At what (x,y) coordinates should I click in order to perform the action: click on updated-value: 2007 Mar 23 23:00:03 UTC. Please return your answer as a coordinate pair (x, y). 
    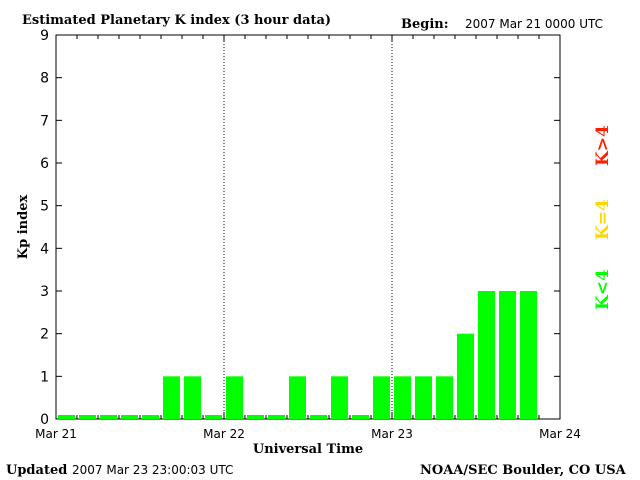
    Looking at the image, I should click on (152, 470).